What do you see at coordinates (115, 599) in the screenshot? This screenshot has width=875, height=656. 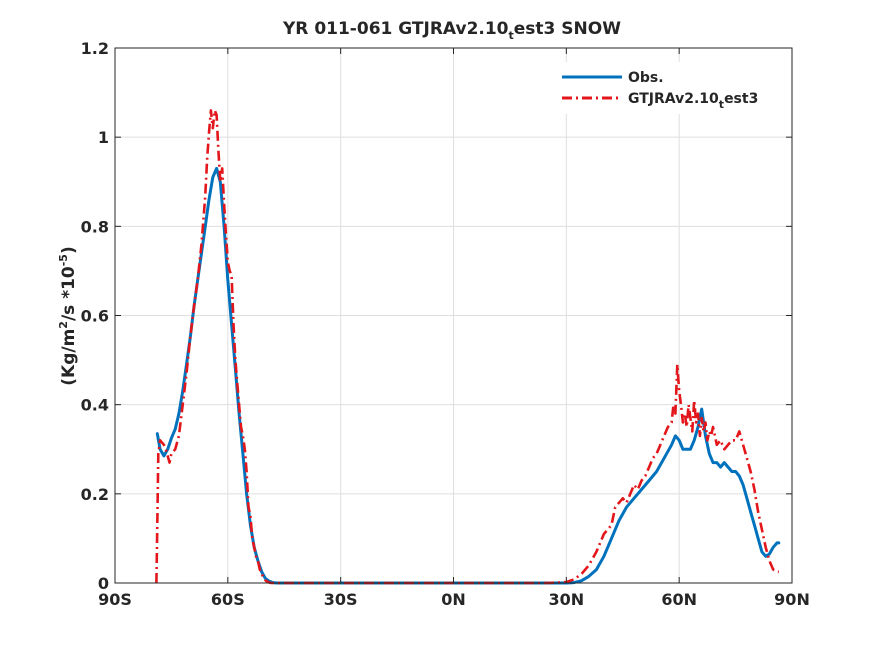 I see `x-tick-label: 90S` at bounding box center [115, 599].